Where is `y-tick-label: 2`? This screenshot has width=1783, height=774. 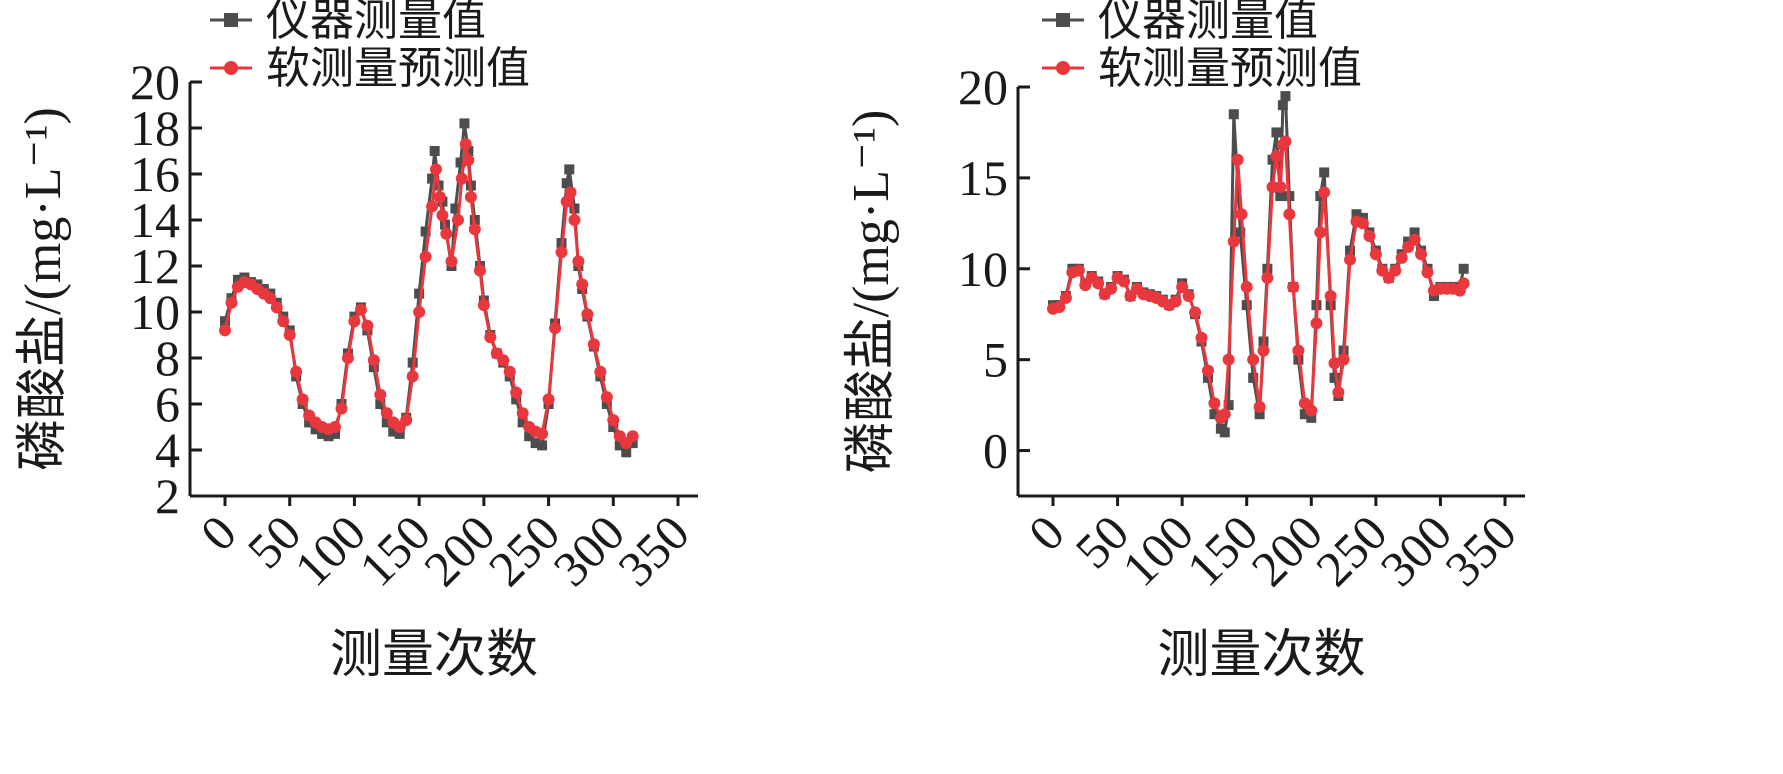 y-tick-label: 2 is located at coordinates (167, 496).